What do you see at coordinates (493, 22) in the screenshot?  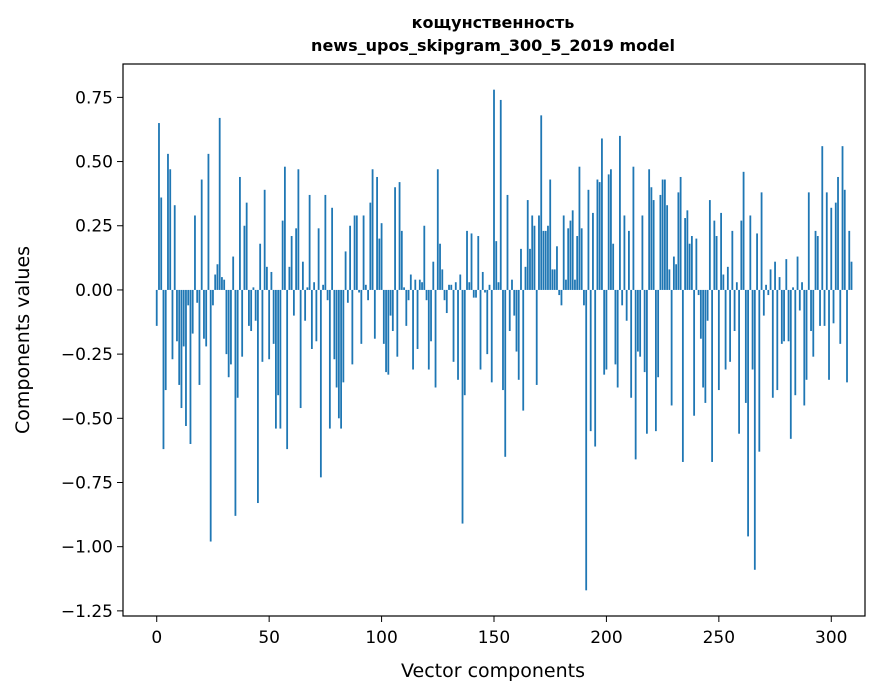 I see `chart-title: кощунственность` at bounding box center [493, 22].